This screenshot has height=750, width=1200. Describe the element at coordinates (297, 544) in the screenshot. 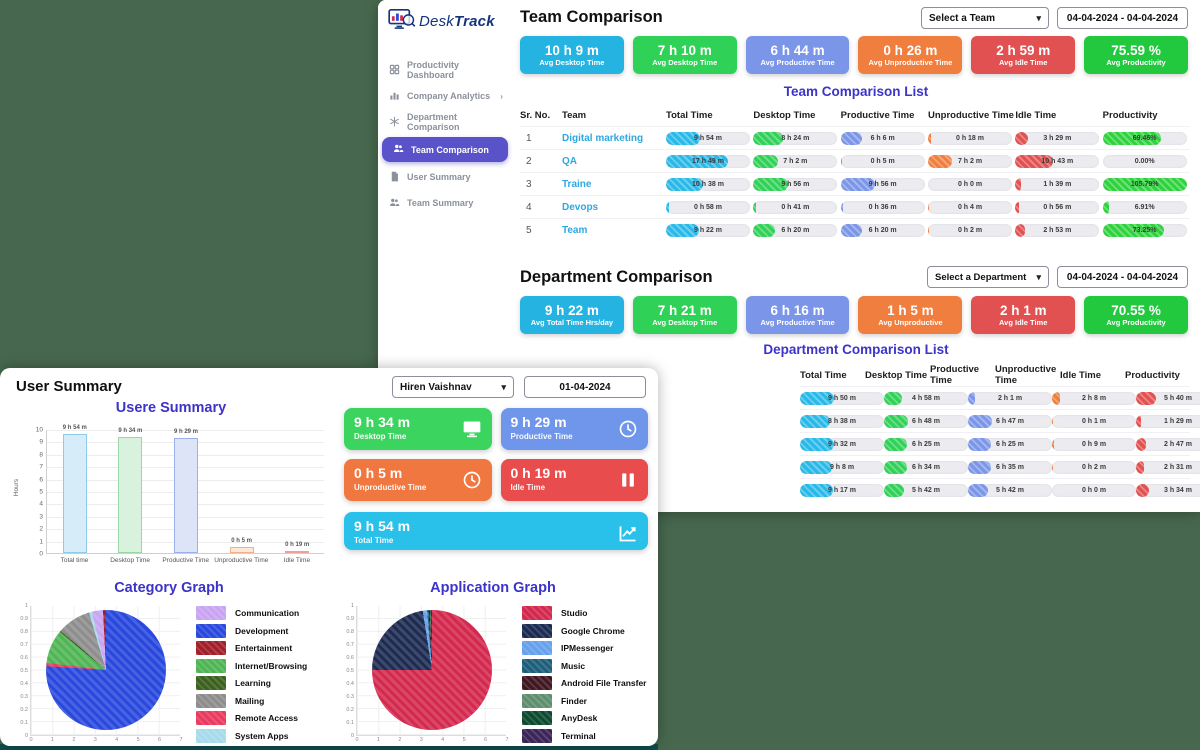

I see `bar-value-label: 0 h 19 m` at that location.